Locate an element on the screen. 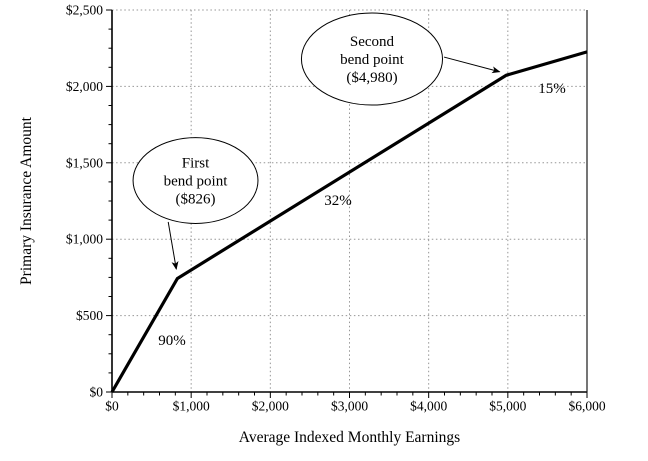 This screenshot has height=461, width=648. y-tick-label-2500: $2,500 is located at coordinates (84, 10).